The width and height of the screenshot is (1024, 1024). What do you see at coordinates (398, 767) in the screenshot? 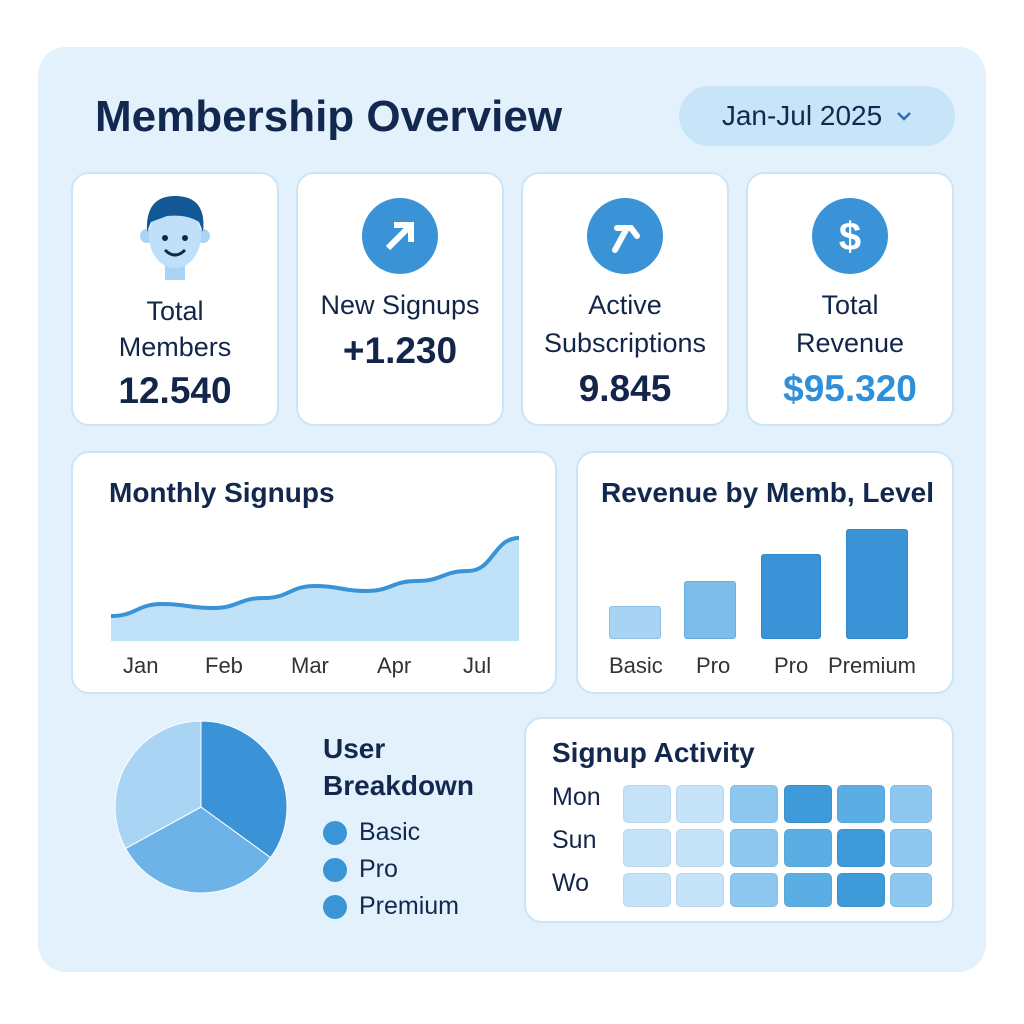
I see `pie-title: User Breakdown` at bounding box center [398, 767].